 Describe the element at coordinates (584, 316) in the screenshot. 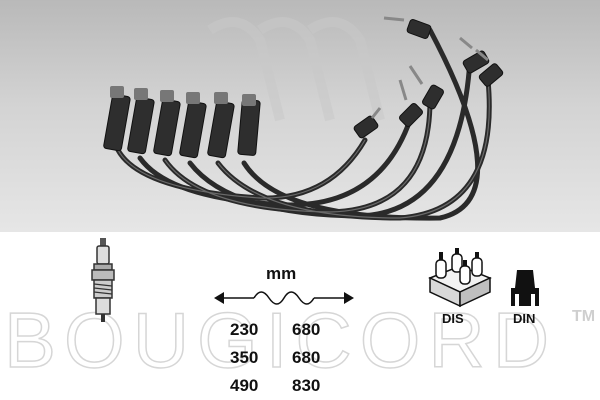

I see `trademark-symbol: TM` at that location.